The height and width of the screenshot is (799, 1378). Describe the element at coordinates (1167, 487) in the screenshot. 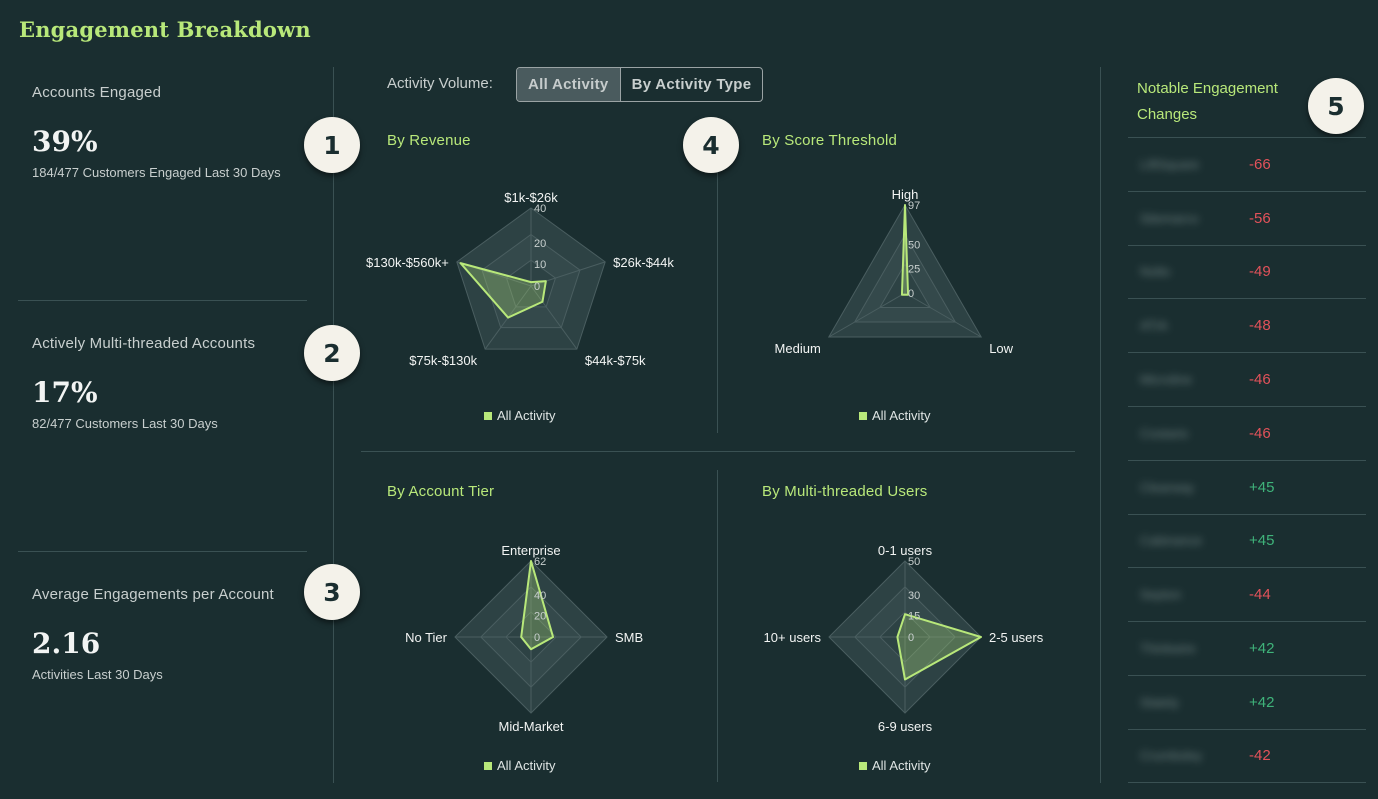

I see `account-name: Clearway` at that location.